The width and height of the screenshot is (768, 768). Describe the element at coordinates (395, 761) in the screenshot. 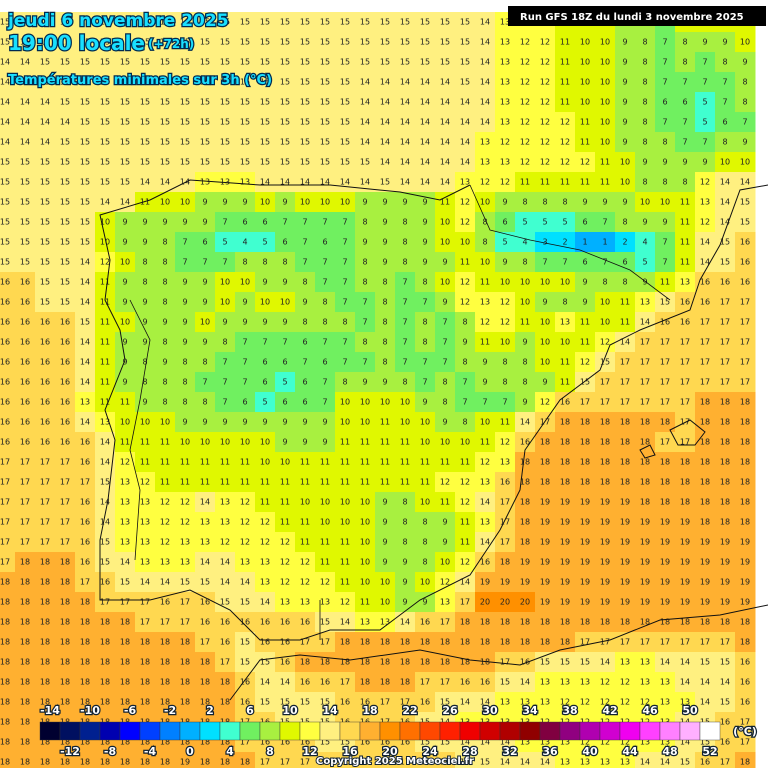

I see `copyright: Copyright 2025 Meteociel.fr` at that location.